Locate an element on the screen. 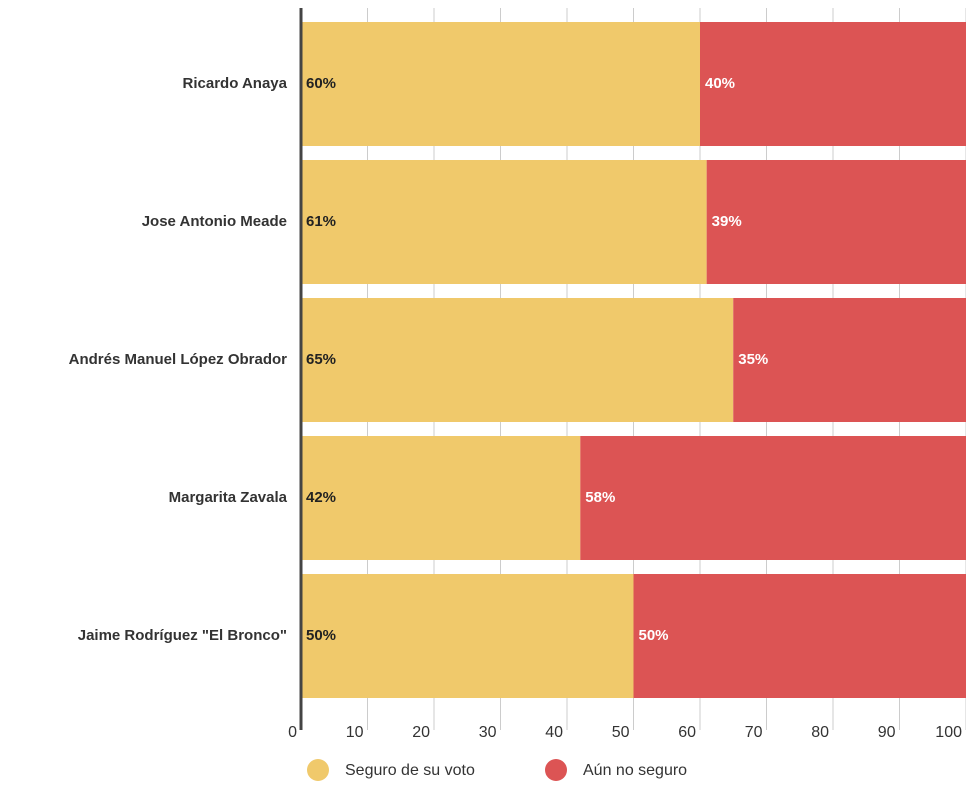 The image size is (966, 809). x-tick-label: 30 is located at coordinates (488, 732).